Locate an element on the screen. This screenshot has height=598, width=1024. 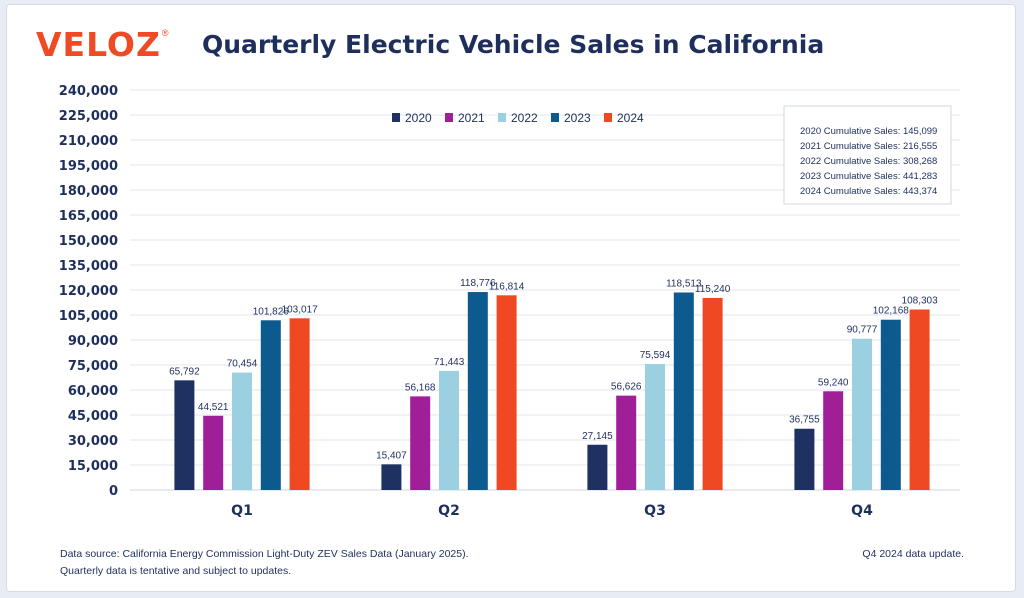
bar-2022-q4 is located at coordinates (862, 414).